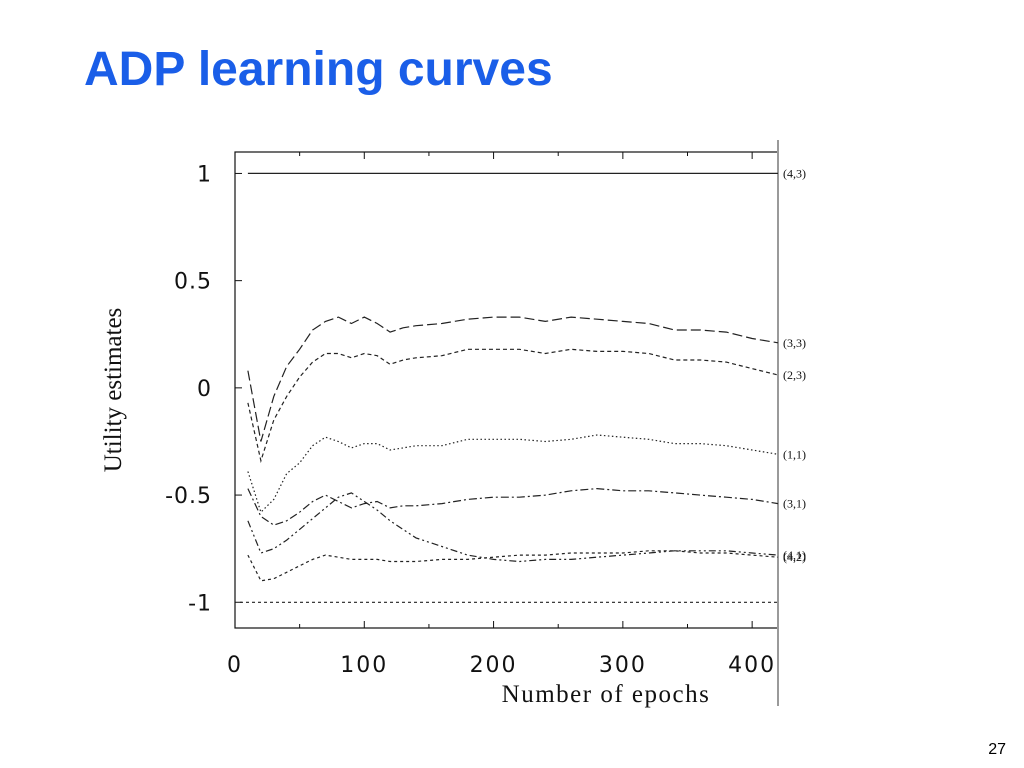  What do you see at coordinates (752, 665) in the screenshot?
I see `x-tick-label: 400` at bounding box center [752, 665].